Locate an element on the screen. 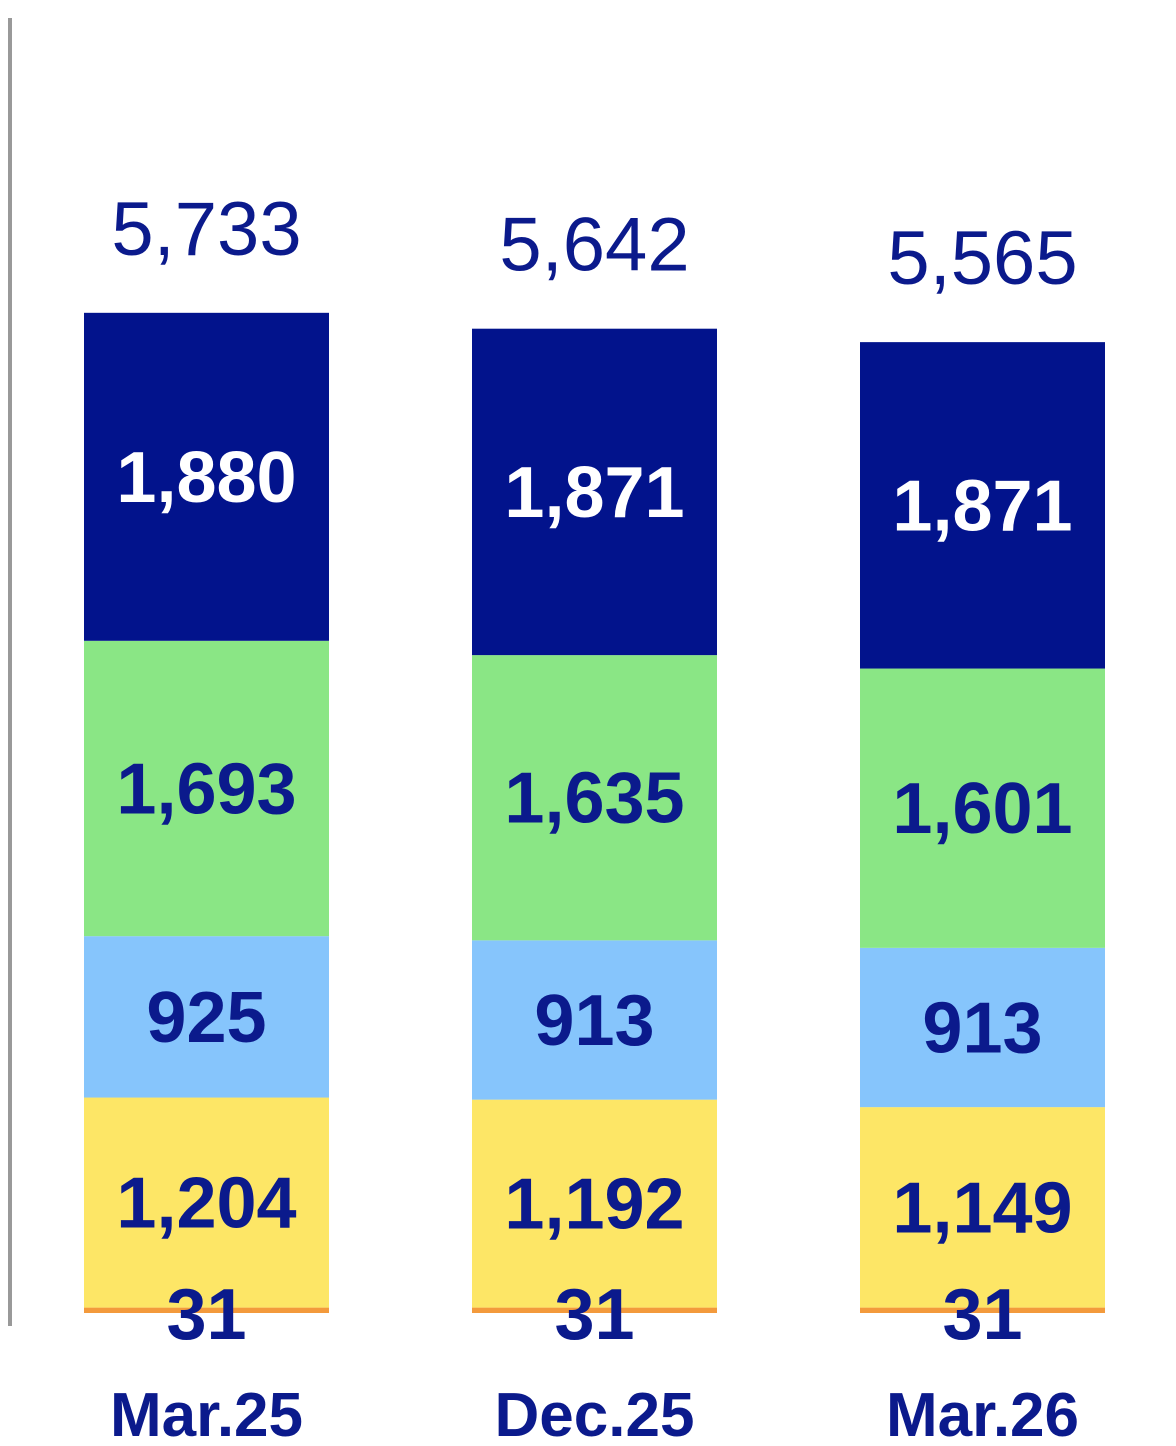  bar-segment-value-label: 1,149 is located at coordinates (982, 1208).